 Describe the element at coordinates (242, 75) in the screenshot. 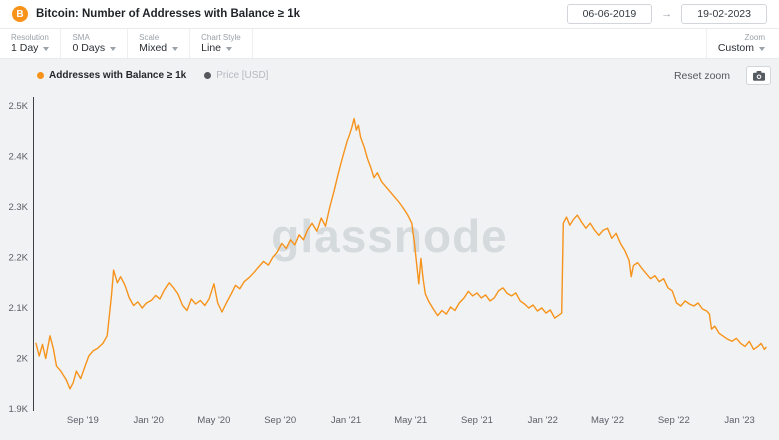

I see `legend-label: Price [USD]` at that location.